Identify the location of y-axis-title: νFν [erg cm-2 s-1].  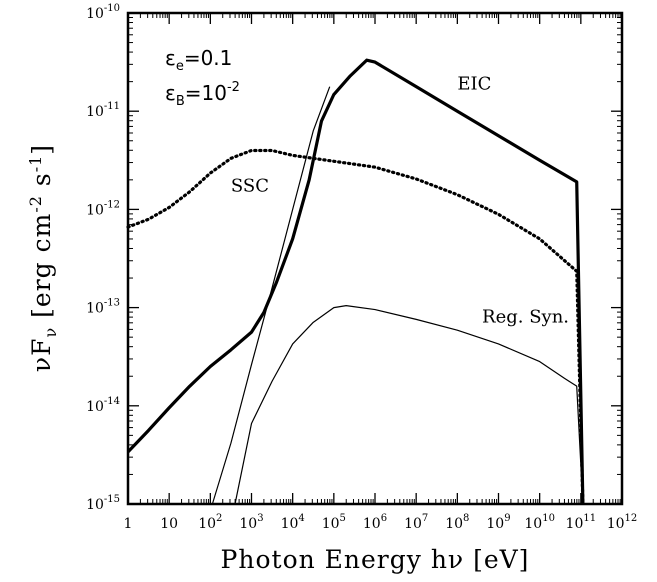
(43, 258).